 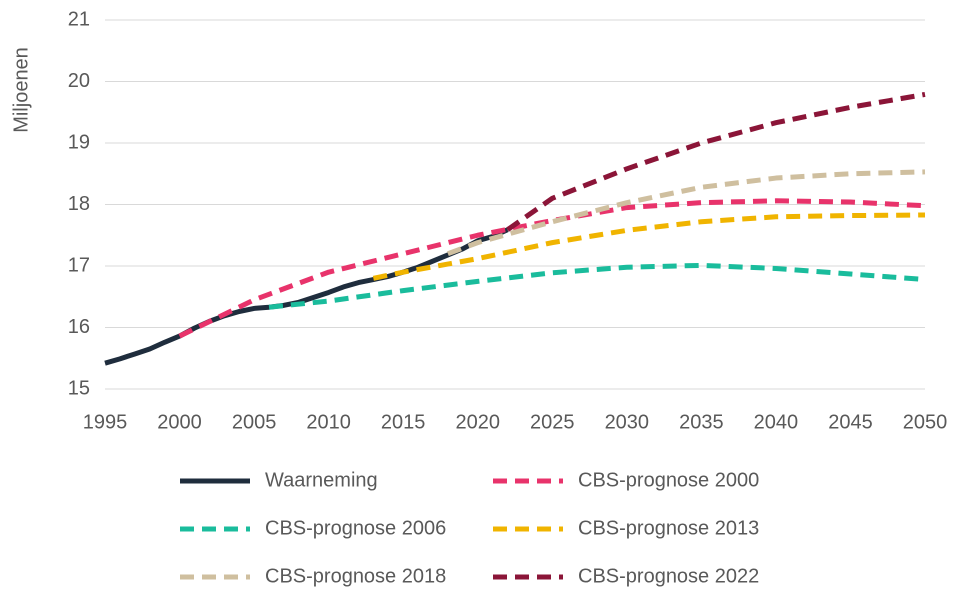 What do you see at coordinates (850, 422) in the screenshot?
I see `x-tick-label: 2045` at bounding box center [850, 422].